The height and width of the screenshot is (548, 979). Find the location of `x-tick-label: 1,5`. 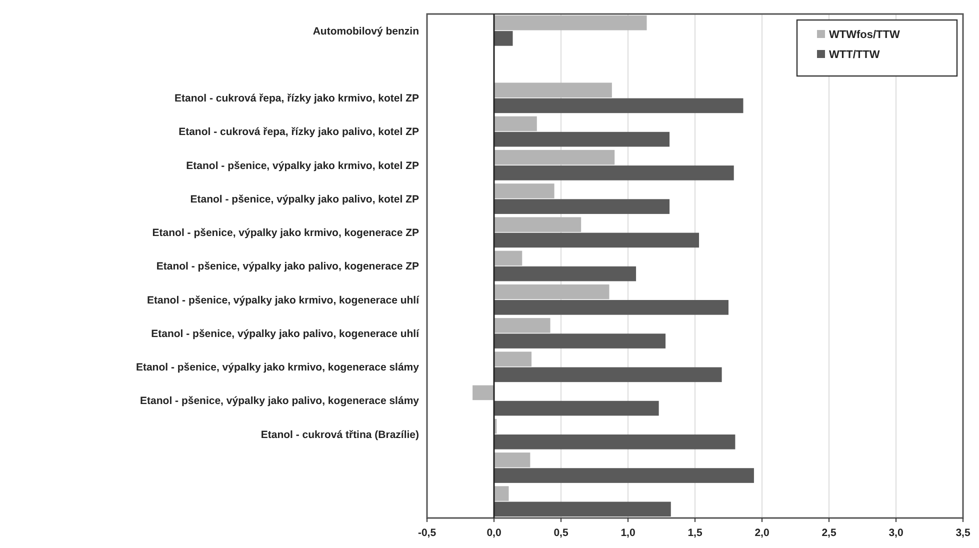

x-tick-label: 1,5 is located at coordinates (695, 533).